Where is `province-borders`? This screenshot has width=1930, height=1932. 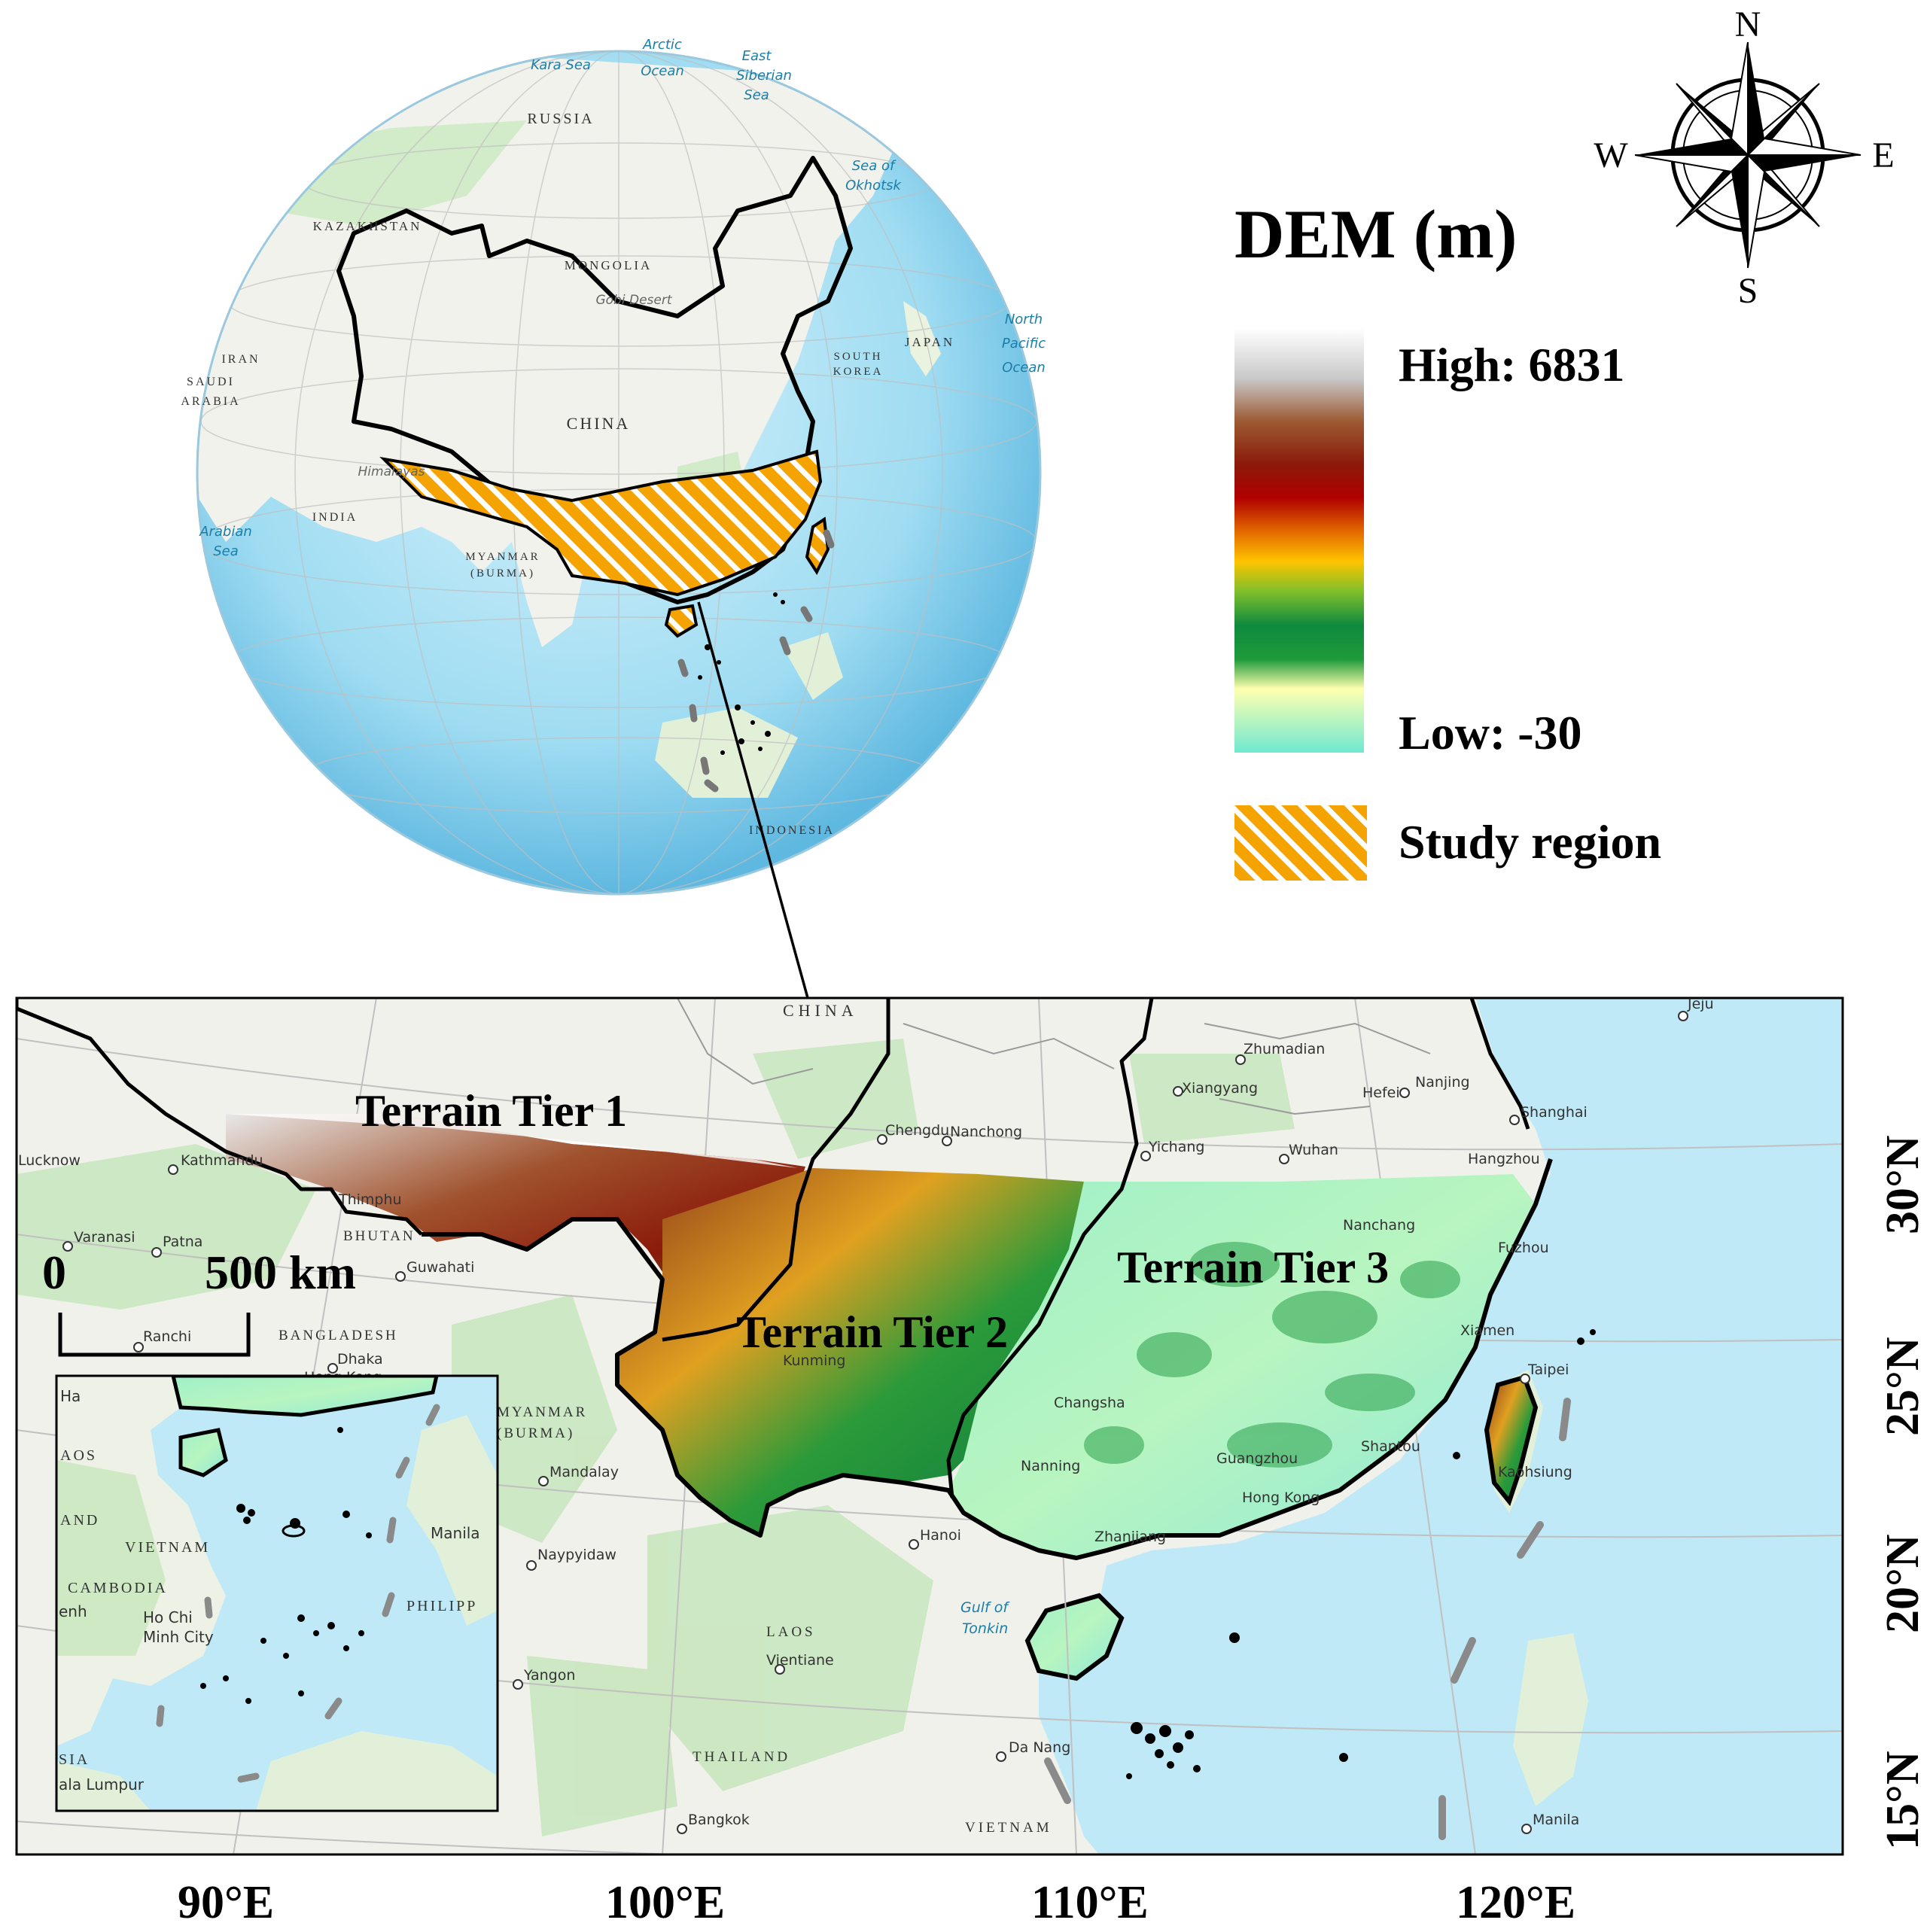
province-borders is located at coordinates (1054, 1056).